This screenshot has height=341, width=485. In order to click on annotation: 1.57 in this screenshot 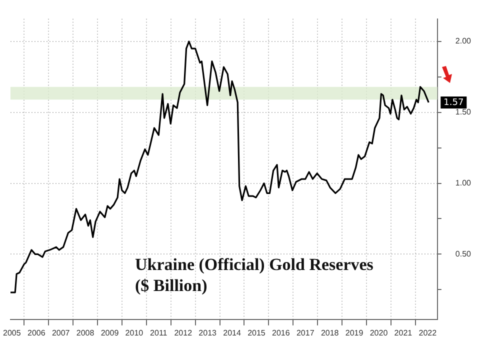, I will do `click(454, 103)`.